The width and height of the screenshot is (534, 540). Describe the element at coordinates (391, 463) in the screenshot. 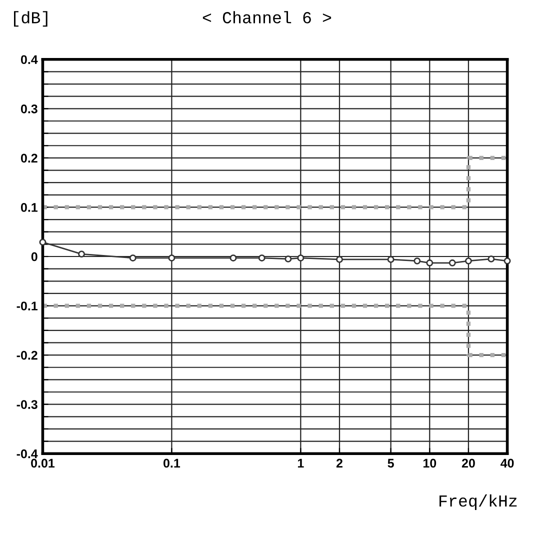

I see `x-tick-label: 5` at that location.